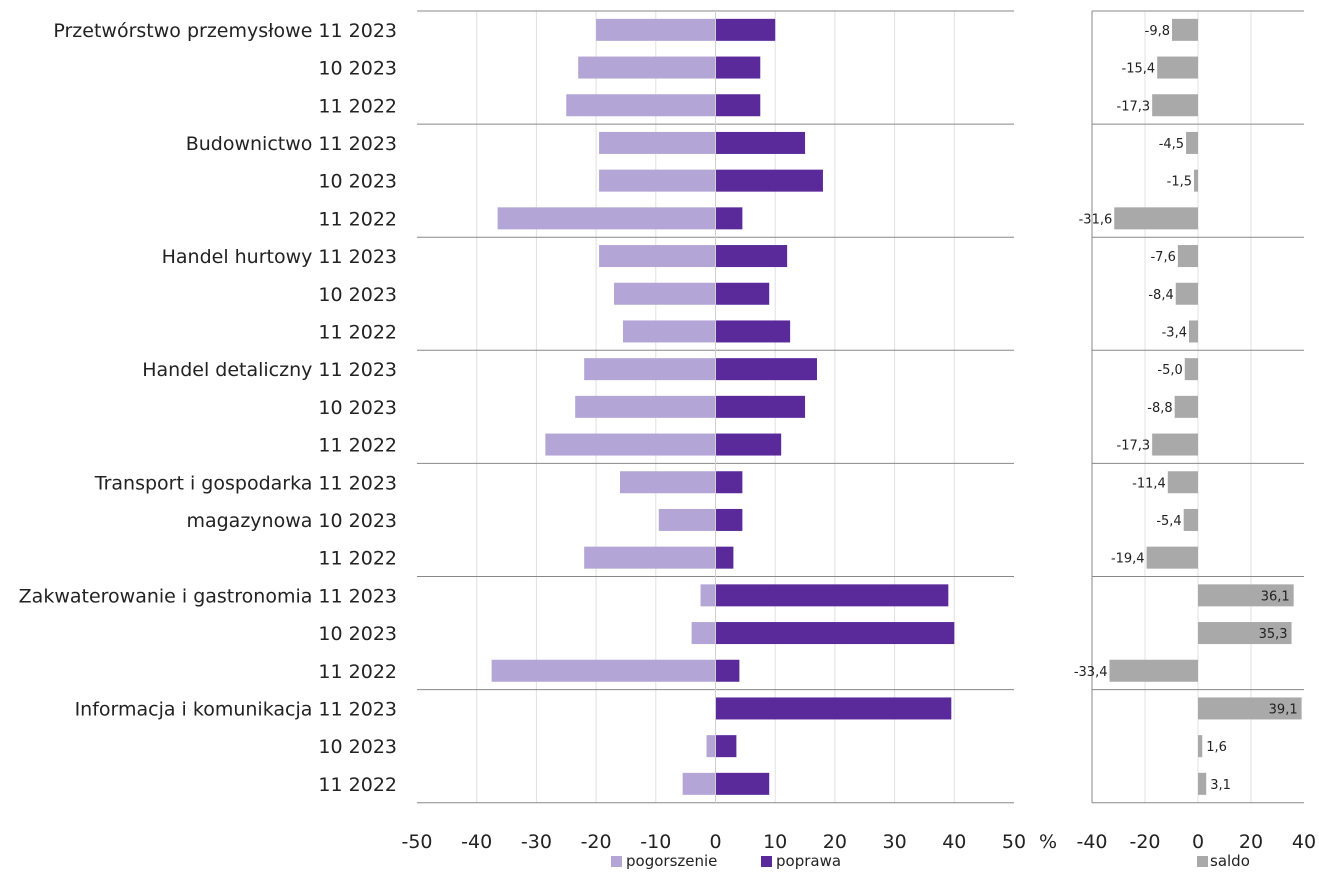 The height and width of the screenshot is (879, 1319). I want to click on main-x-tick-label: 40, so click(954, 842).